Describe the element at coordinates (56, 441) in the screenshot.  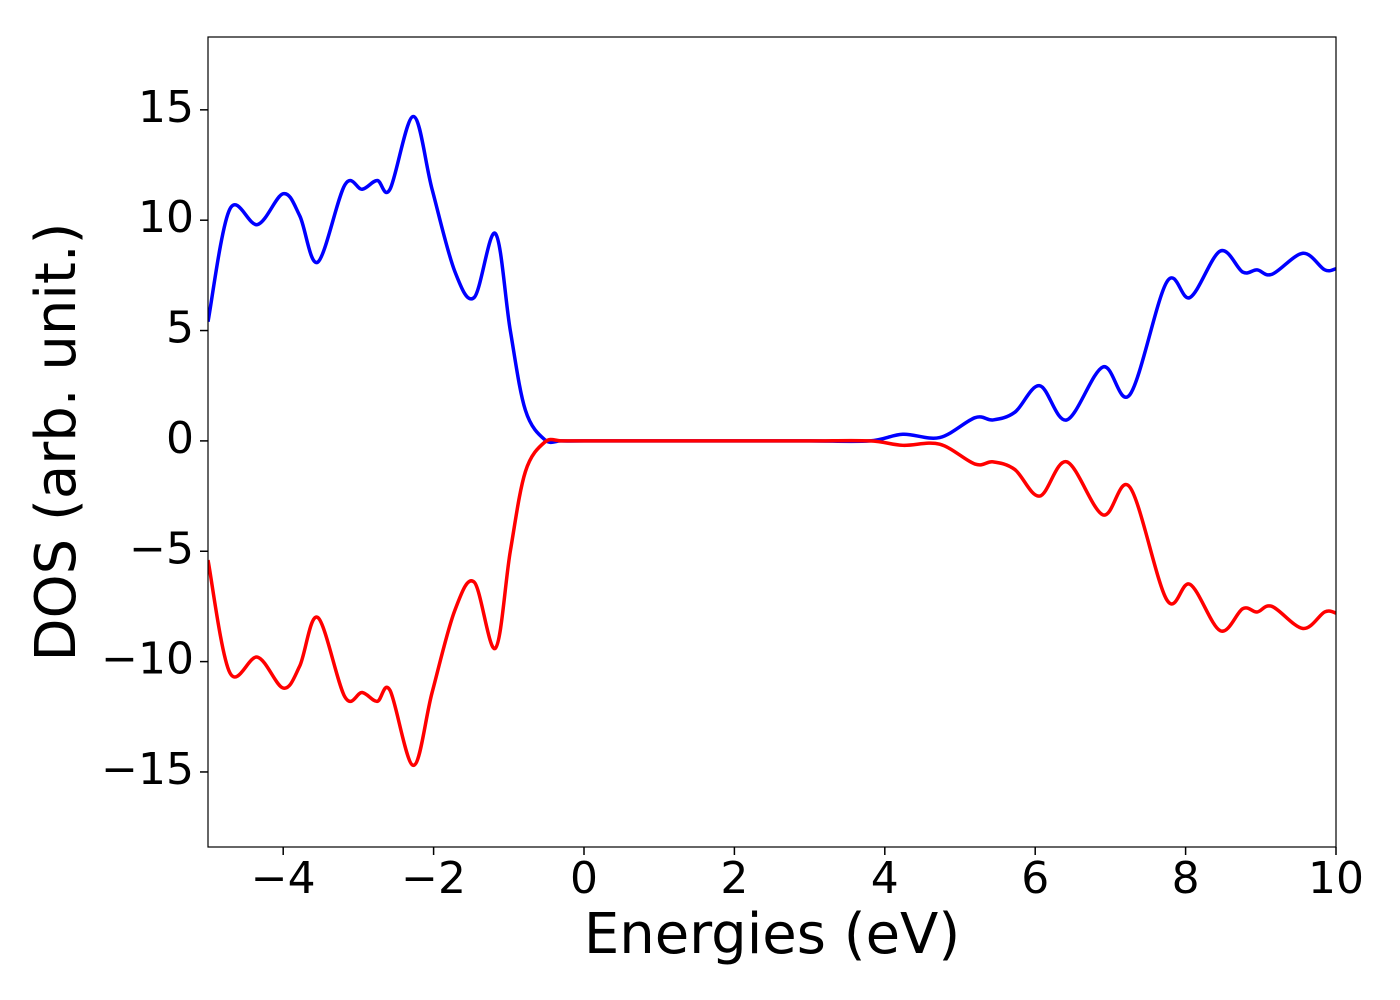
I see `y-axis-label: DOS (arb. unit.)` at that location.